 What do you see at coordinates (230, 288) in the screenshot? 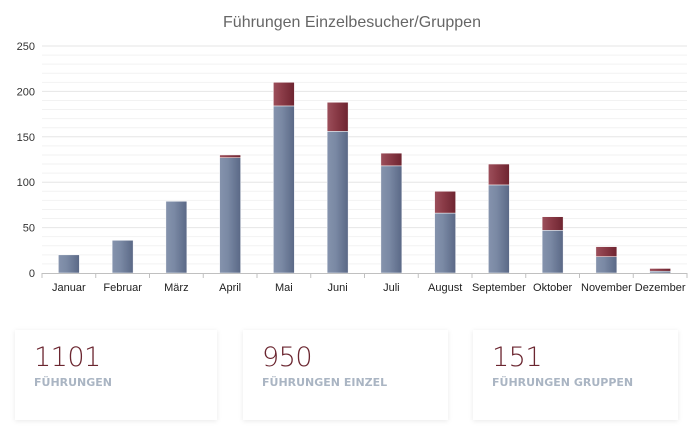
I see `x-tick-label: April` at bounding box center [230, 288].